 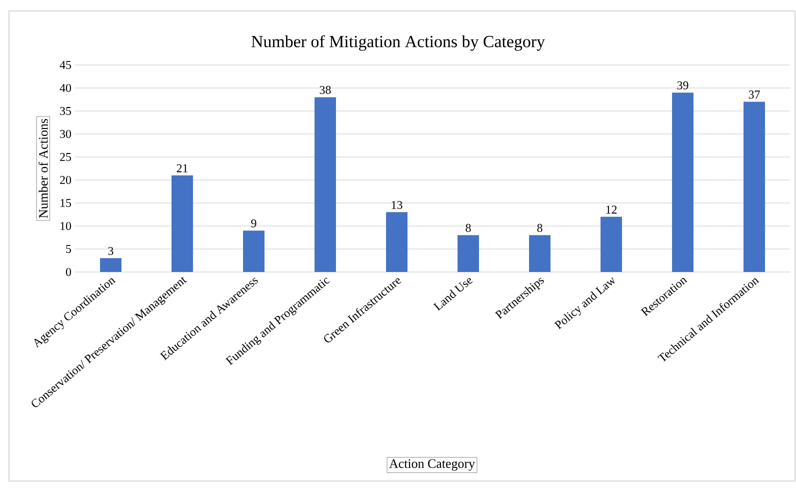 I want to click on y-tick-label: 0, so click(x=69, y=272).